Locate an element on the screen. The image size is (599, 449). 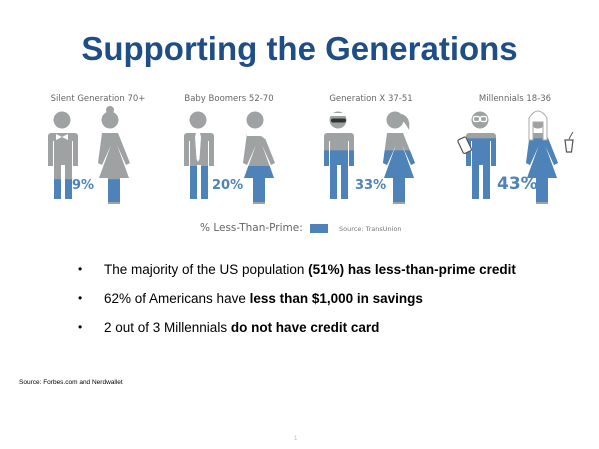
headband-icon is located at coordinates (338, 114).